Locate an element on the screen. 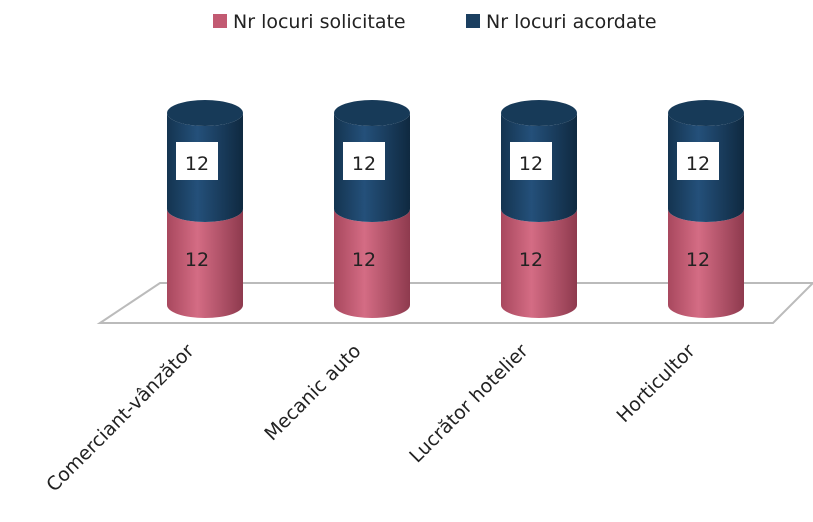 Image resolution: width=813 pixels, height=522 pixels. x-tick-label: Horticultor is located at coordinates (655, 383).